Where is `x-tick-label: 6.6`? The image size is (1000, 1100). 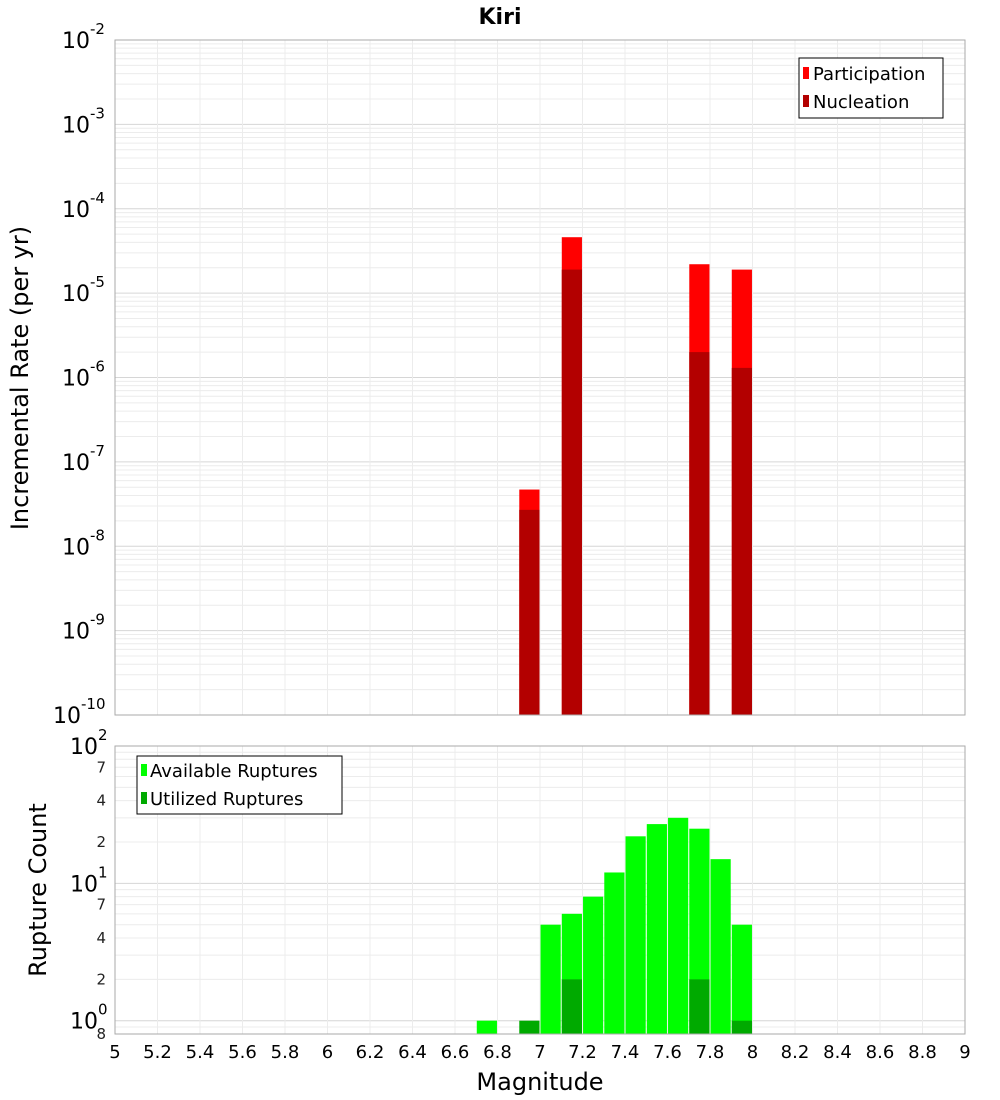
x-tick-label: 6.6 is located at coordinates (455, 1052).